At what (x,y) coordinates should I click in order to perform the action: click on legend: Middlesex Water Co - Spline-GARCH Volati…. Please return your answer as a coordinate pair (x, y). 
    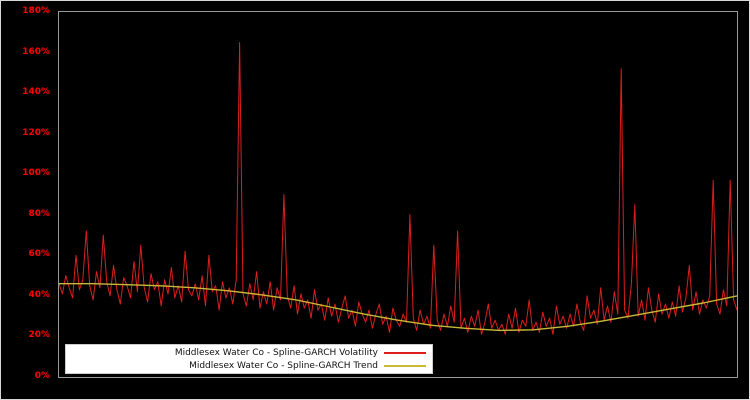
    Looking at the image, I should click on (249, 359).